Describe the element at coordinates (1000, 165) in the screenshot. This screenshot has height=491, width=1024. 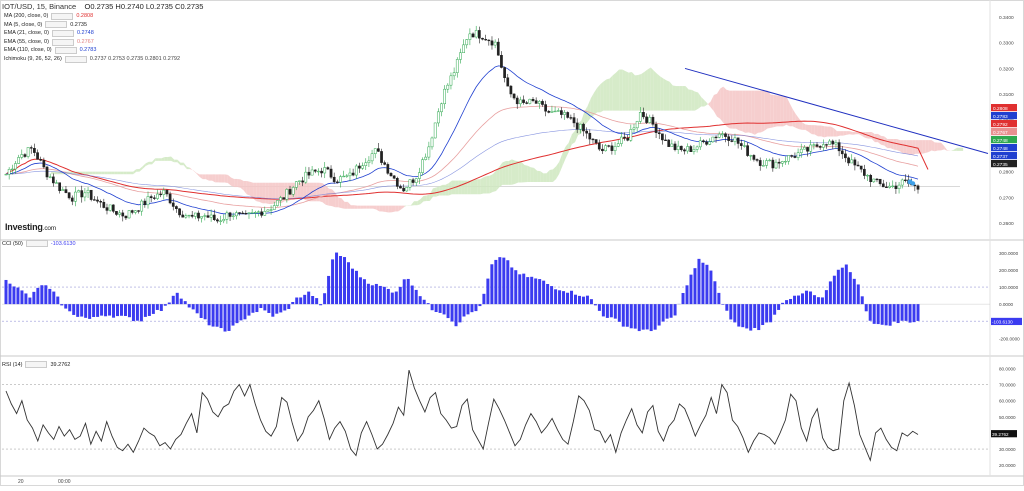
I see `price-label-text: 0.2735` at that location.